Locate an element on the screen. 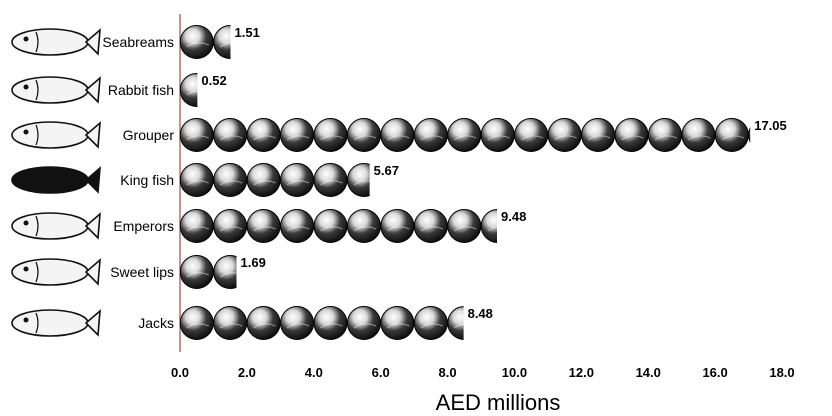  x-axis-ticks: 0.0 2.0 4.0 6.0 8.0 10.0 12.0 14.0 16.0 18.0 is located at coordinates (483, 372).